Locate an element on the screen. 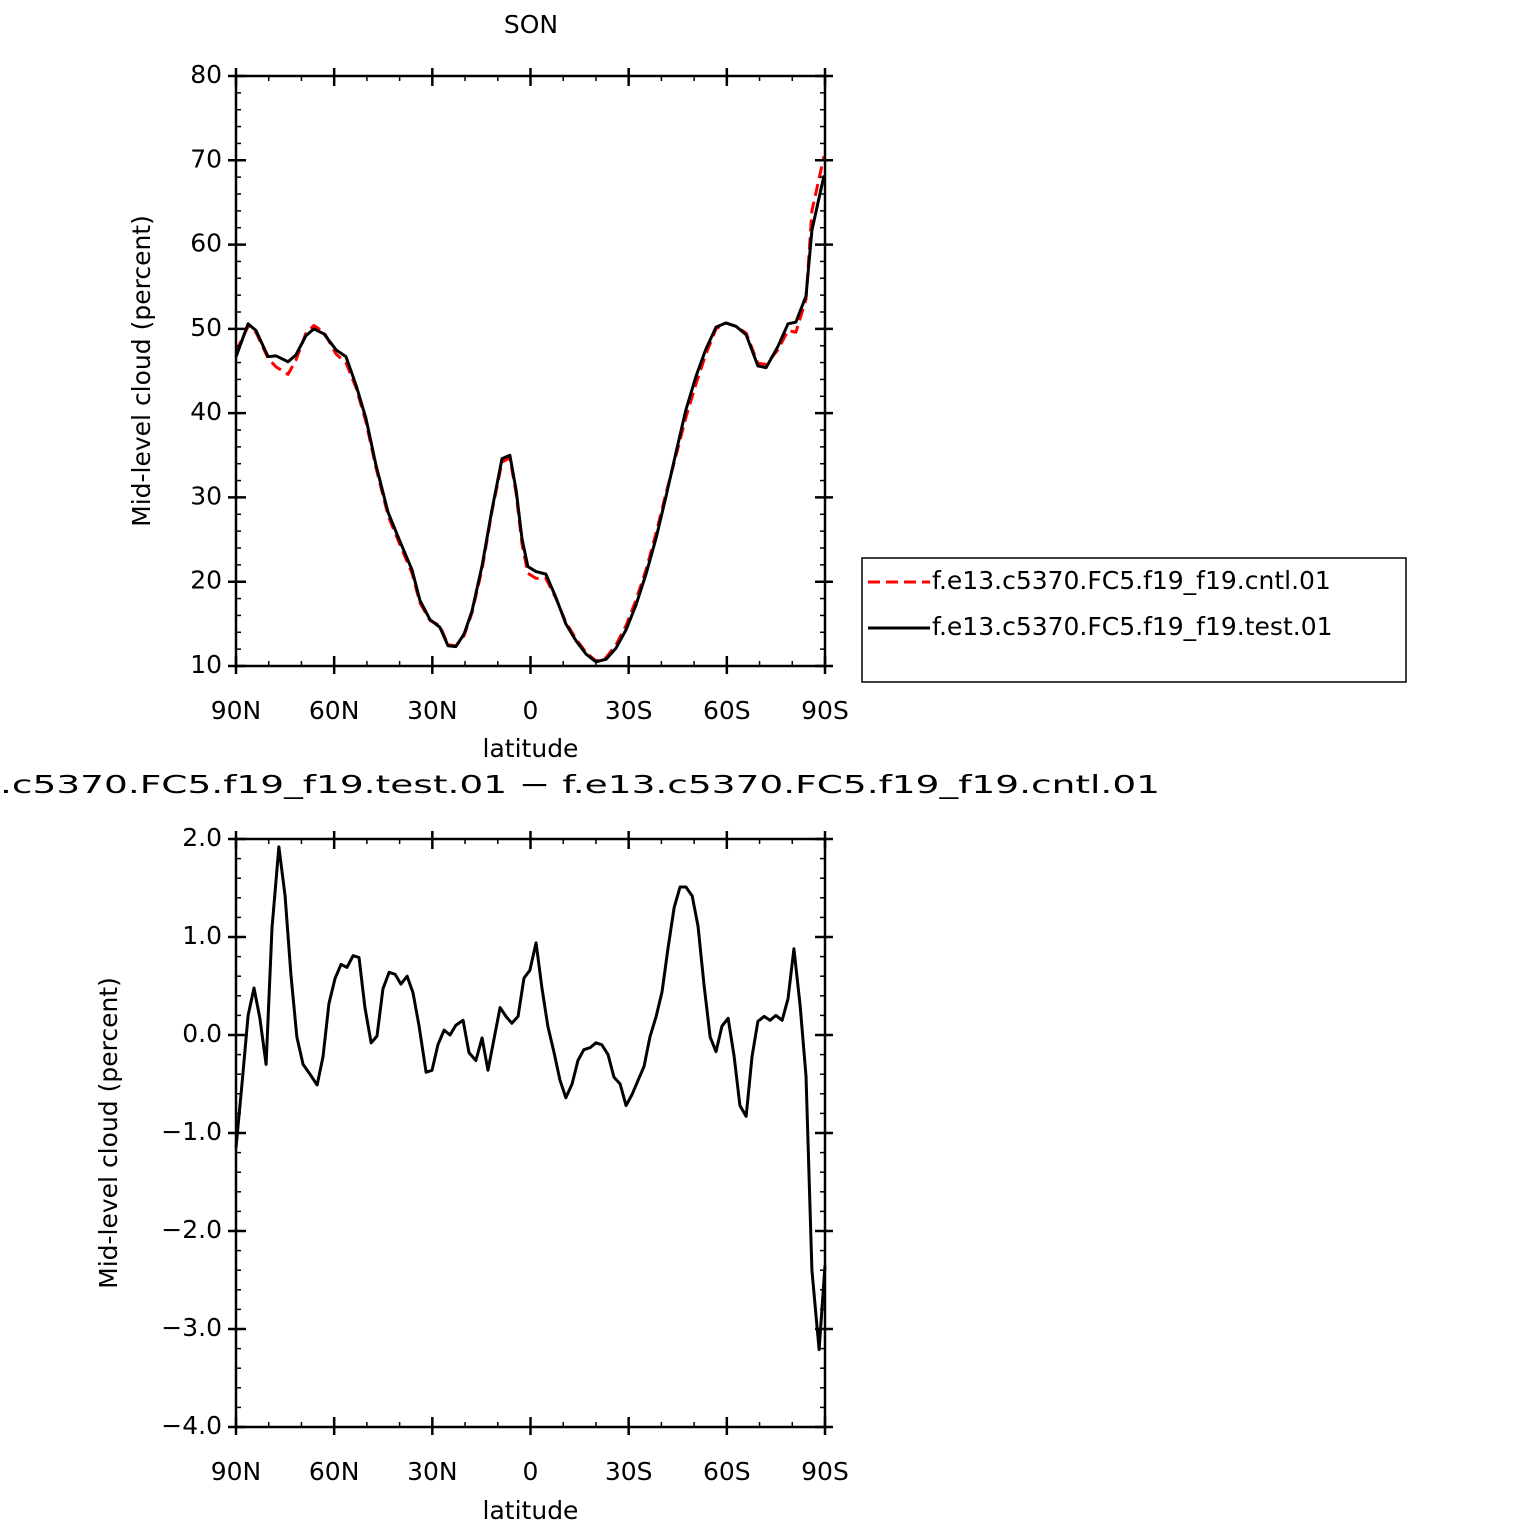 Image resolution: width=1513 pixels, height=1535 pixels. y-tick-label: −1.0 is located at coordinates (191, 1131).